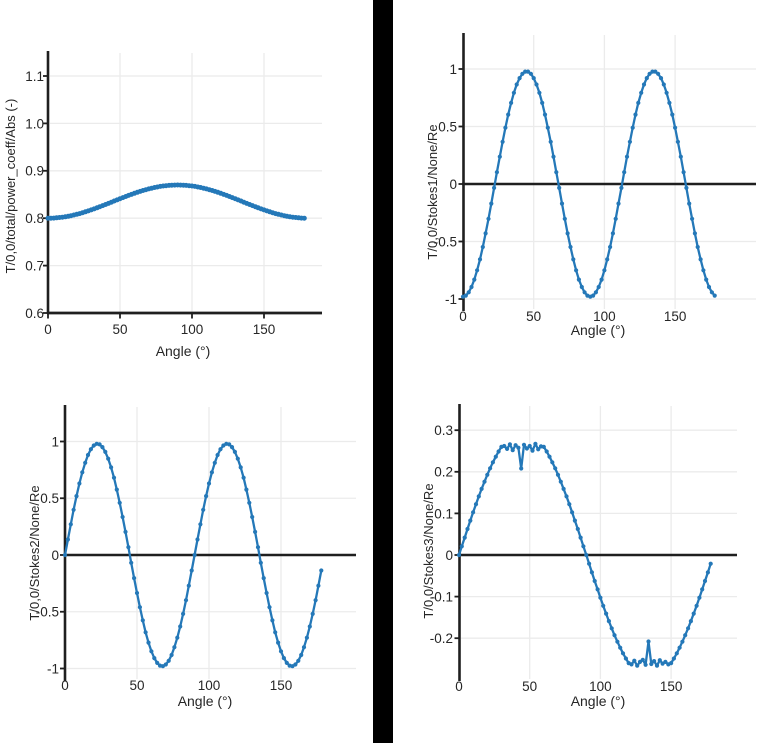  Describe the element at coordinates (451, 299) in the screenshot. I see `y-tick-label: -1` at that location.